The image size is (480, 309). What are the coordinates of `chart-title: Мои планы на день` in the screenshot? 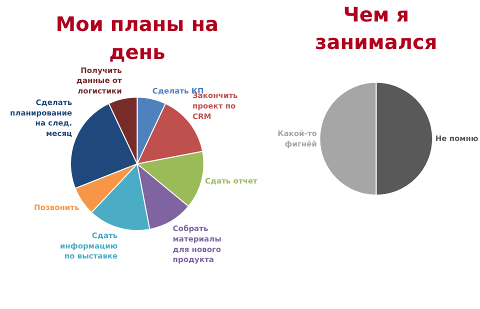 It's located at (137, 38).